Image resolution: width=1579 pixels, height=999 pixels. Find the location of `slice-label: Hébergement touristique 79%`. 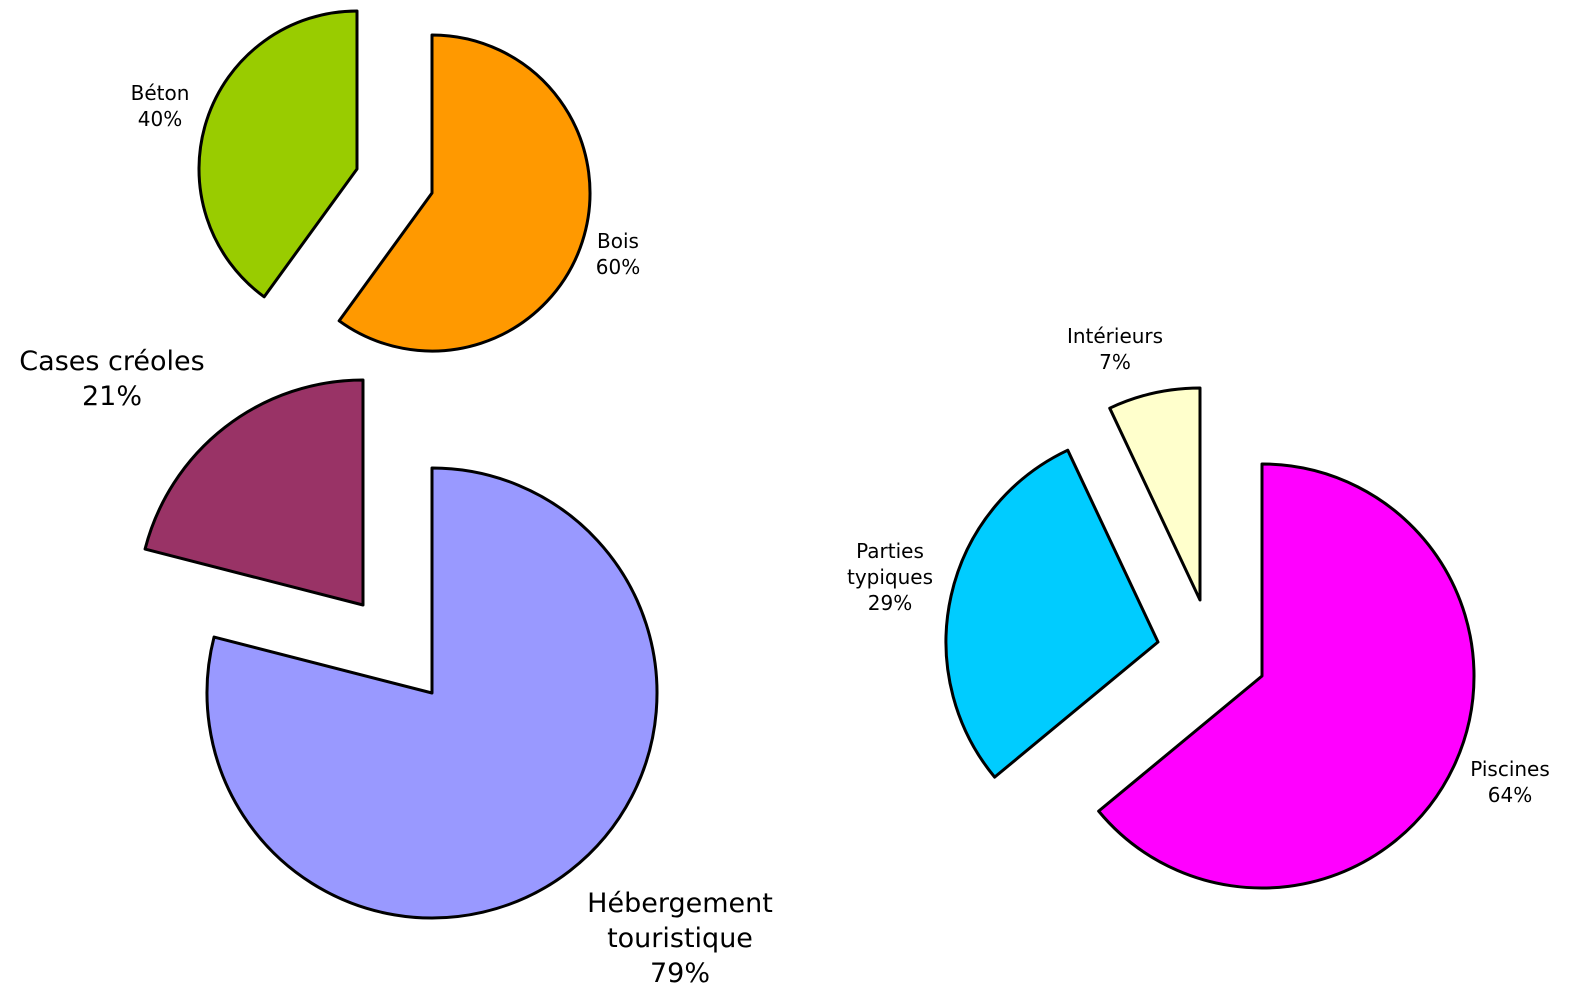

slice-label: Hébergement touristique 79% is located at coordinates (680, 938).